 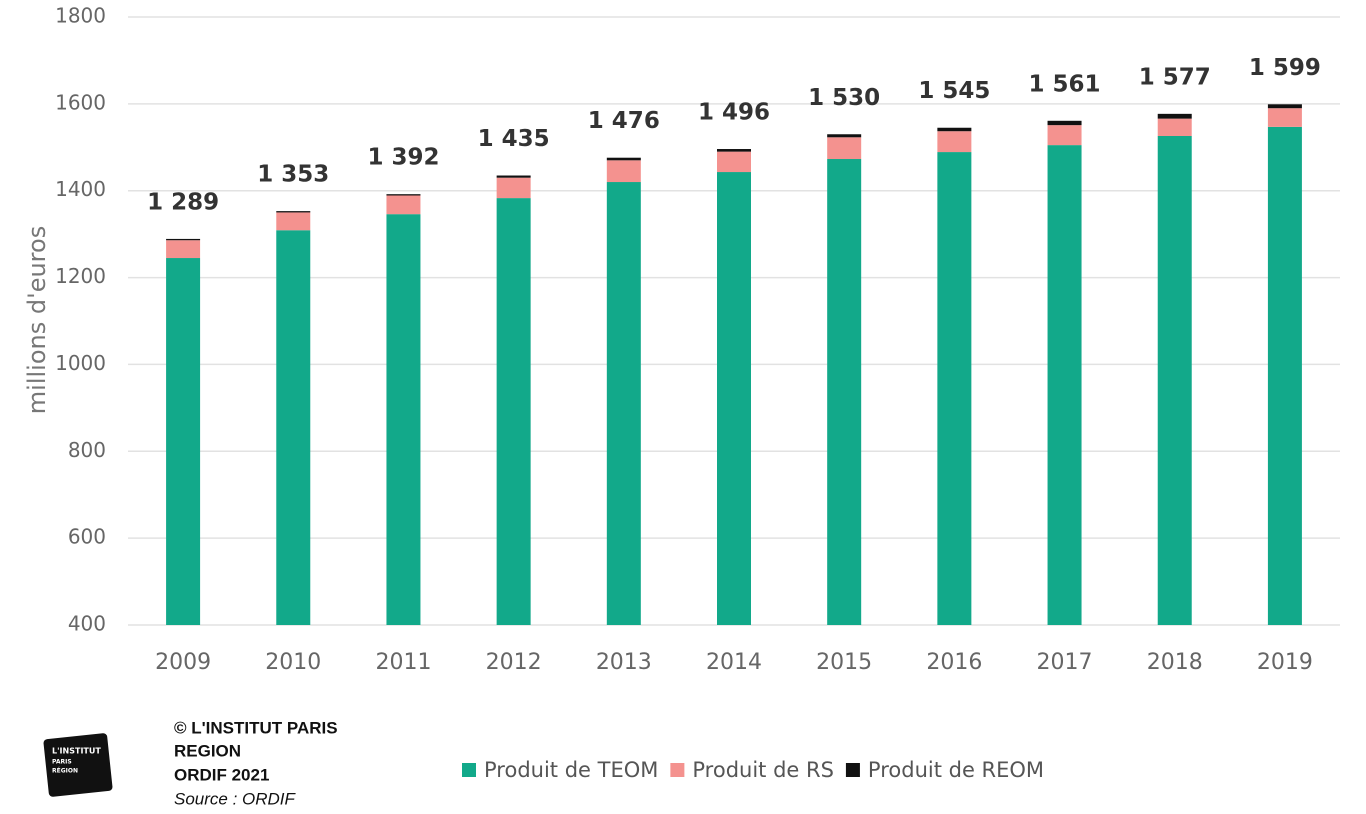 What do you see at coordinates (403, 158) in the screenshot?
I see `total-label: 1 392` at bounding box center [403, 158].